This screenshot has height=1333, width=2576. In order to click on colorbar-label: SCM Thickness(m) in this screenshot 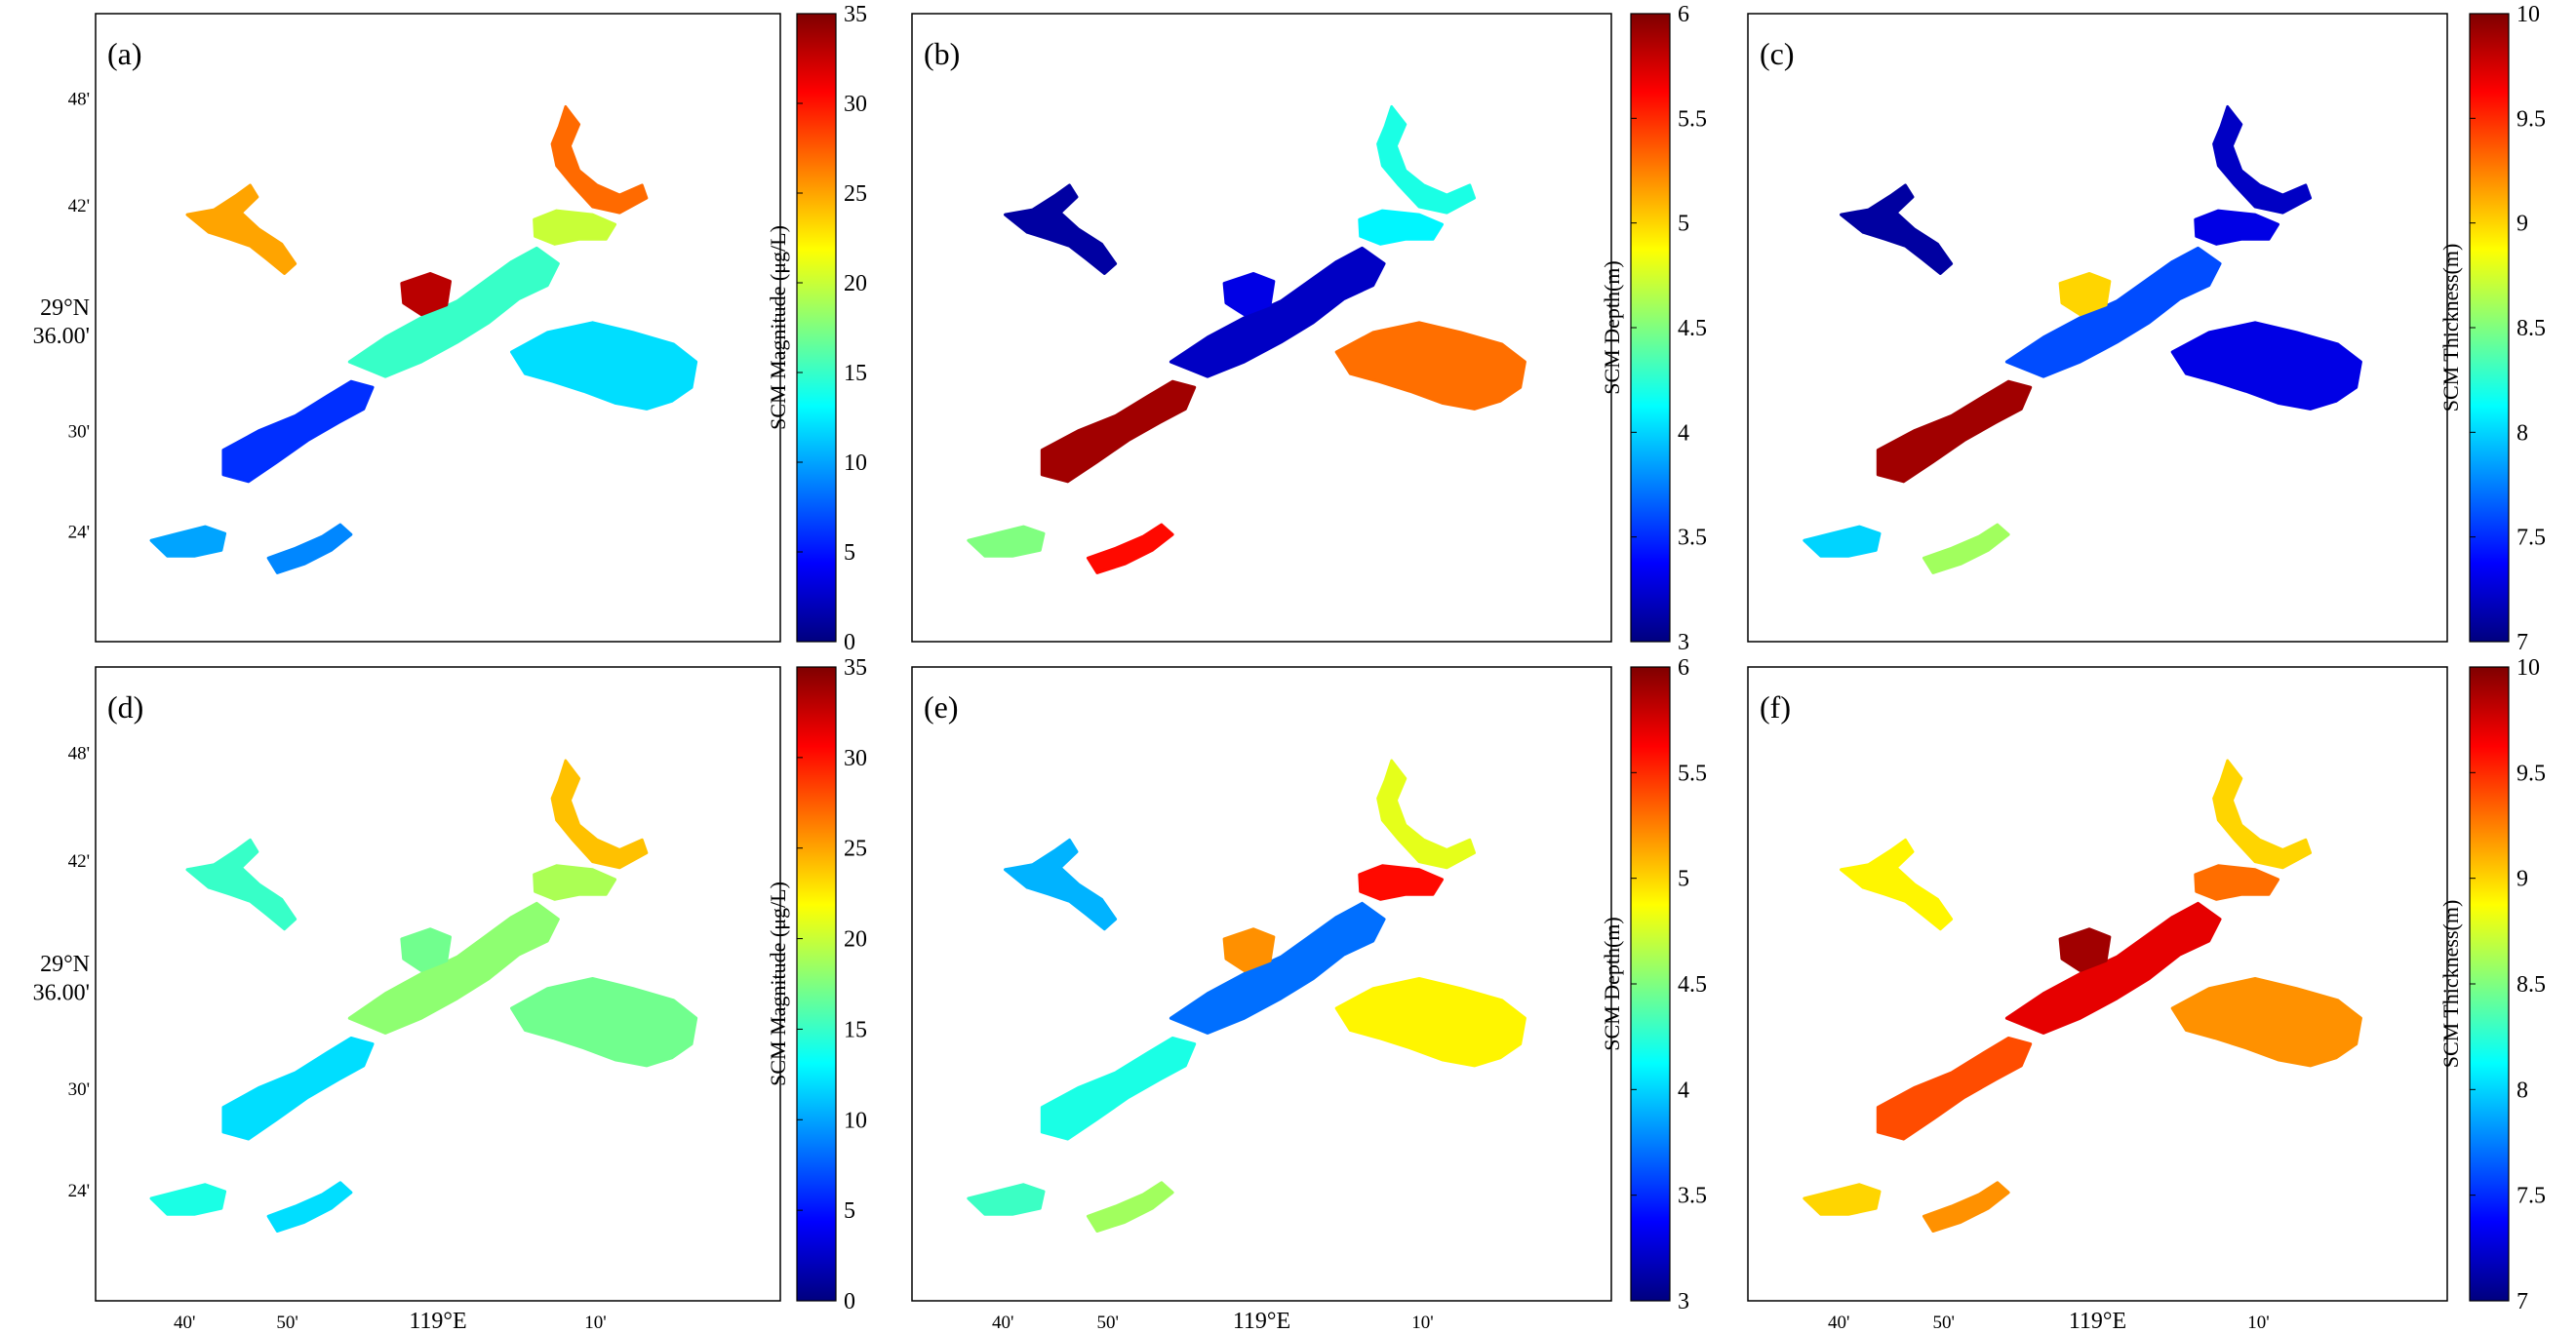, I will do `click(2450, 328)`.